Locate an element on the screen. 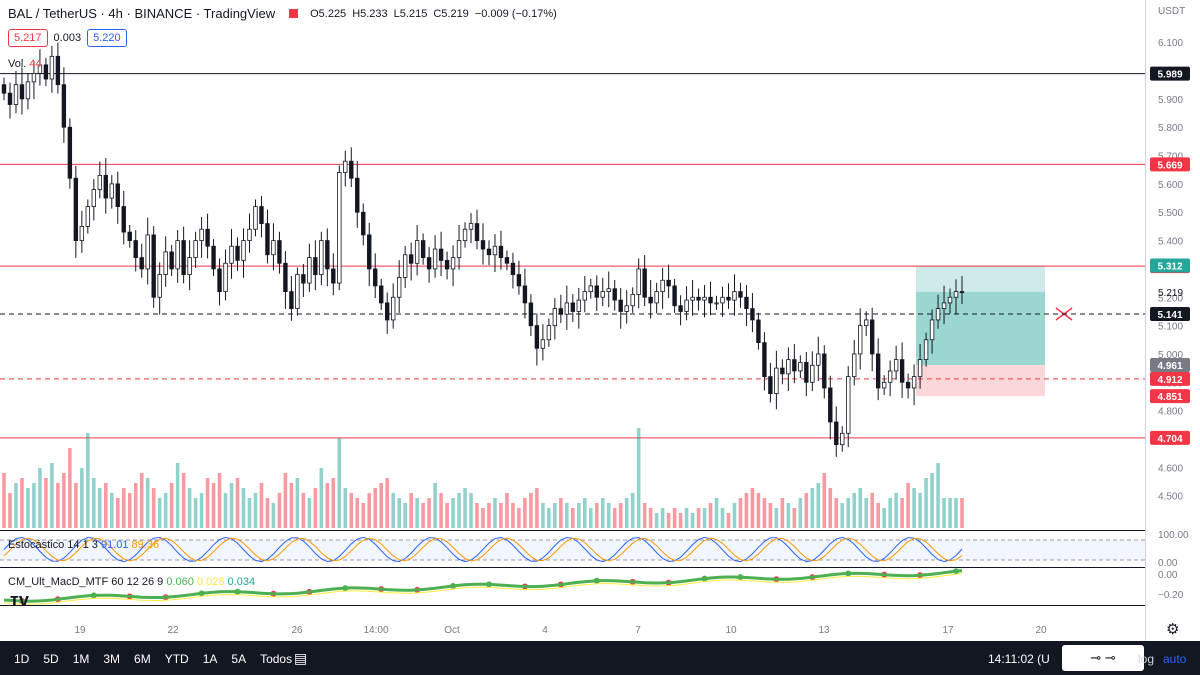 This screenshot has height=675, width=1200. clock: 14:11:02 (U is located at coordinates (1019, 659).